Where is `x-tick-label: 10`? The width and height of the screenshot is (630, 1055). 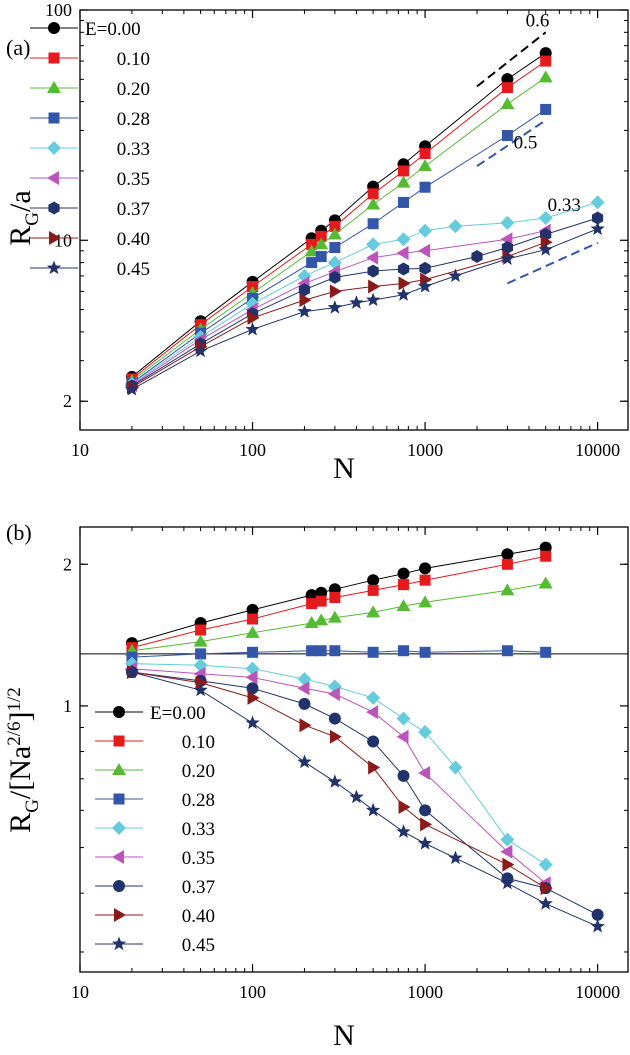
x-tick-label: 10 is located at coordinates (80, 992).